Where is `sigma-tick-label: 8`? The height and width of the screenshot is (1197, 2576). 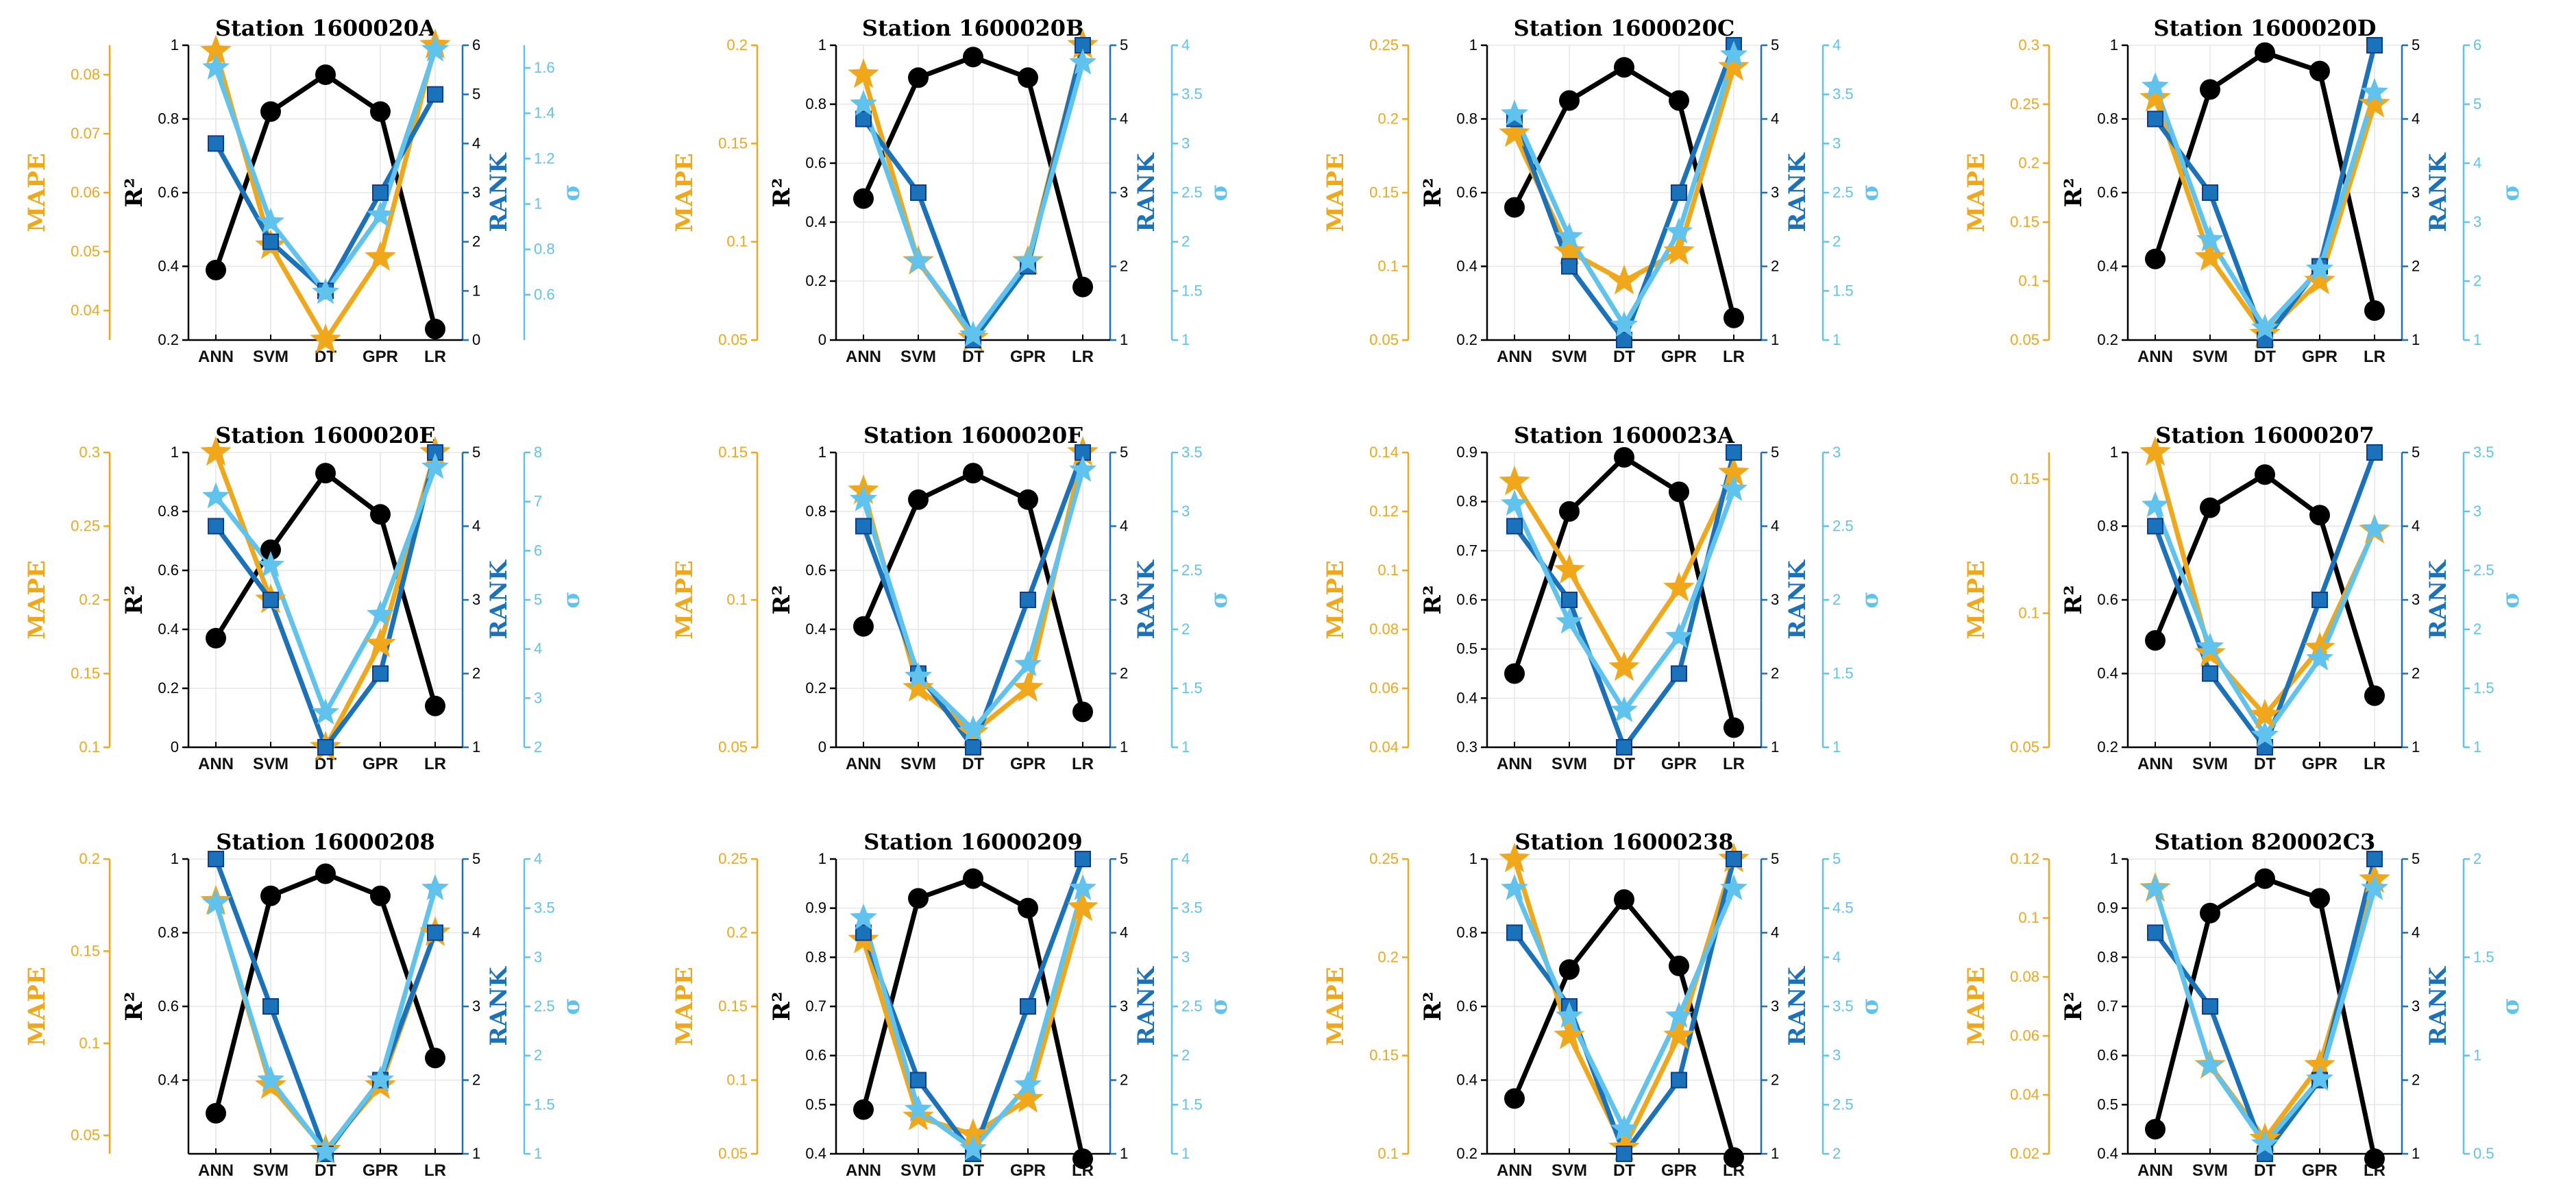
sigma-tick-label: 8 is located at coordinates (538, 452).